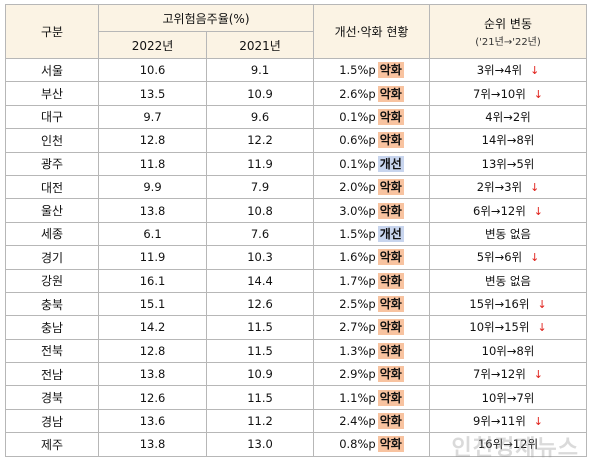 The width and height of the screenshot is (591, 468). I want to click on rank-change: 14위→8위, so click(508, 140).